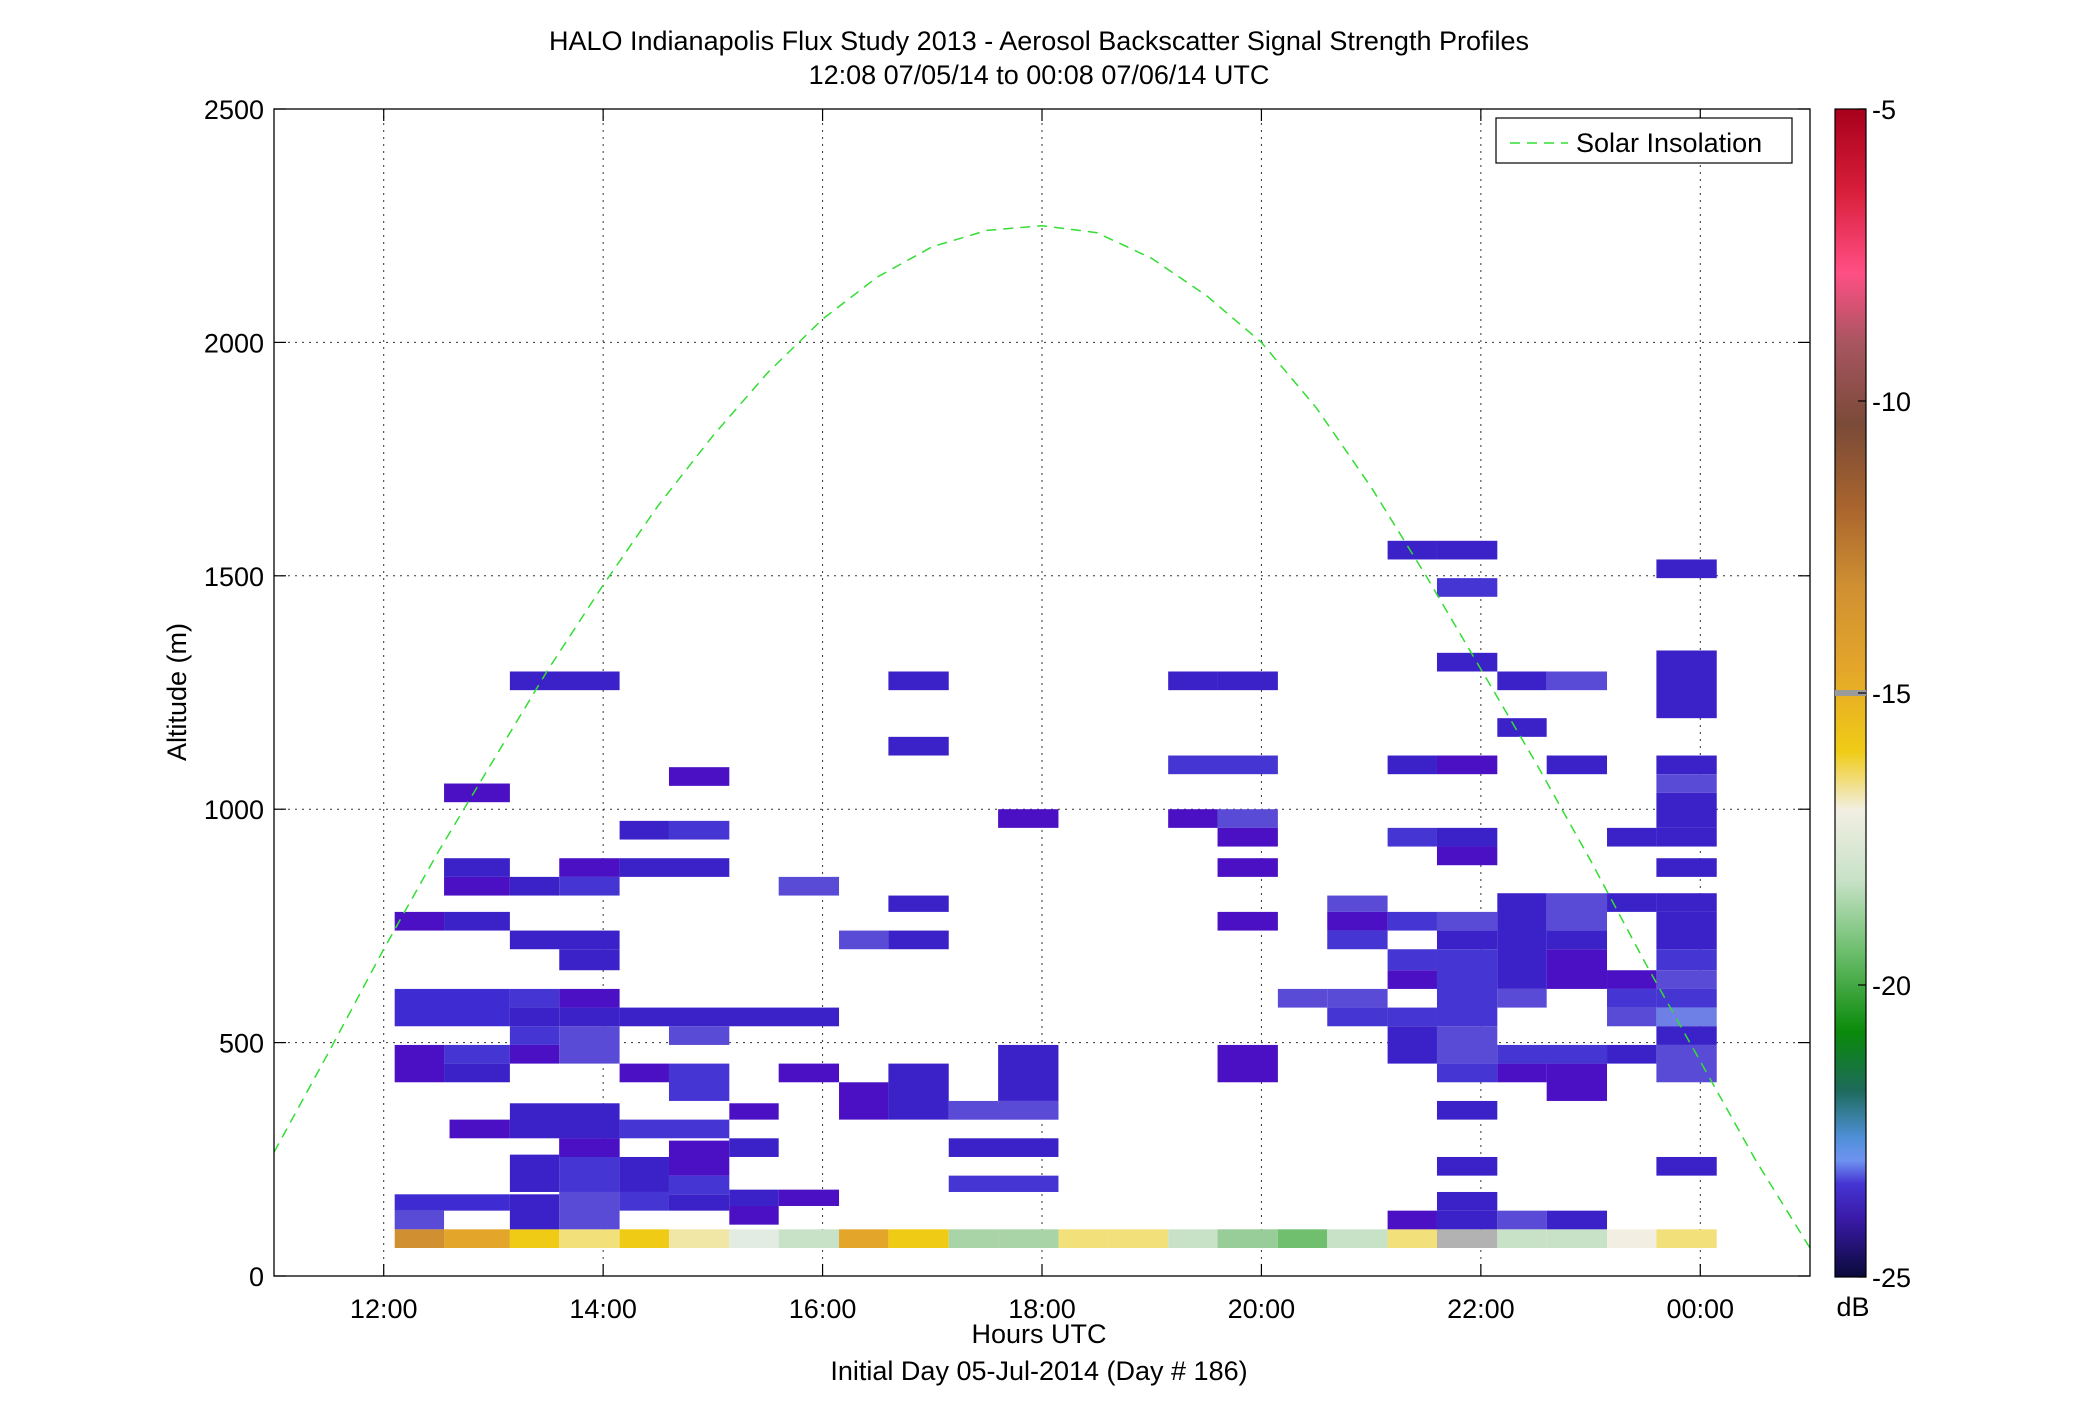 Image resolution: width=2098 pixels, height=1425 pixels. What do you see at coordinates (823, 1309) in the screenshot?
I see `x-tick-label-2: 16:00` at bounding box center [823, 1309].